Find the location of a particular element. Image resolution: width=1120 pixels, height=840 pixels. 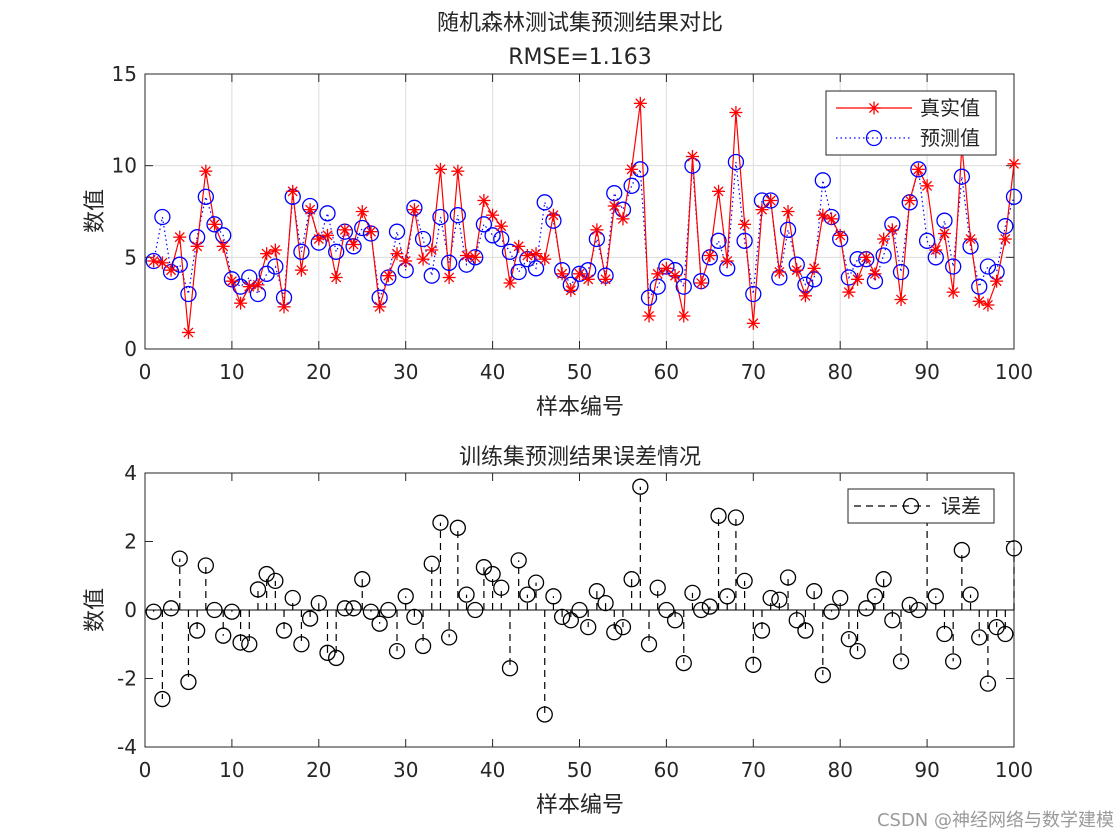

y-tick-label: 4 is located at coordinates (130, 473).